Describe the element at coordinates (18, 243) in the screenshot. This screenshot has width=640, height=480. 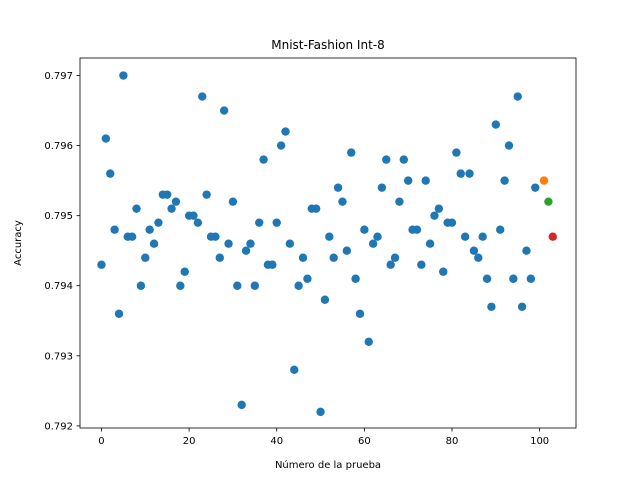
I see `y-axis-title: Accuracy` at that location.